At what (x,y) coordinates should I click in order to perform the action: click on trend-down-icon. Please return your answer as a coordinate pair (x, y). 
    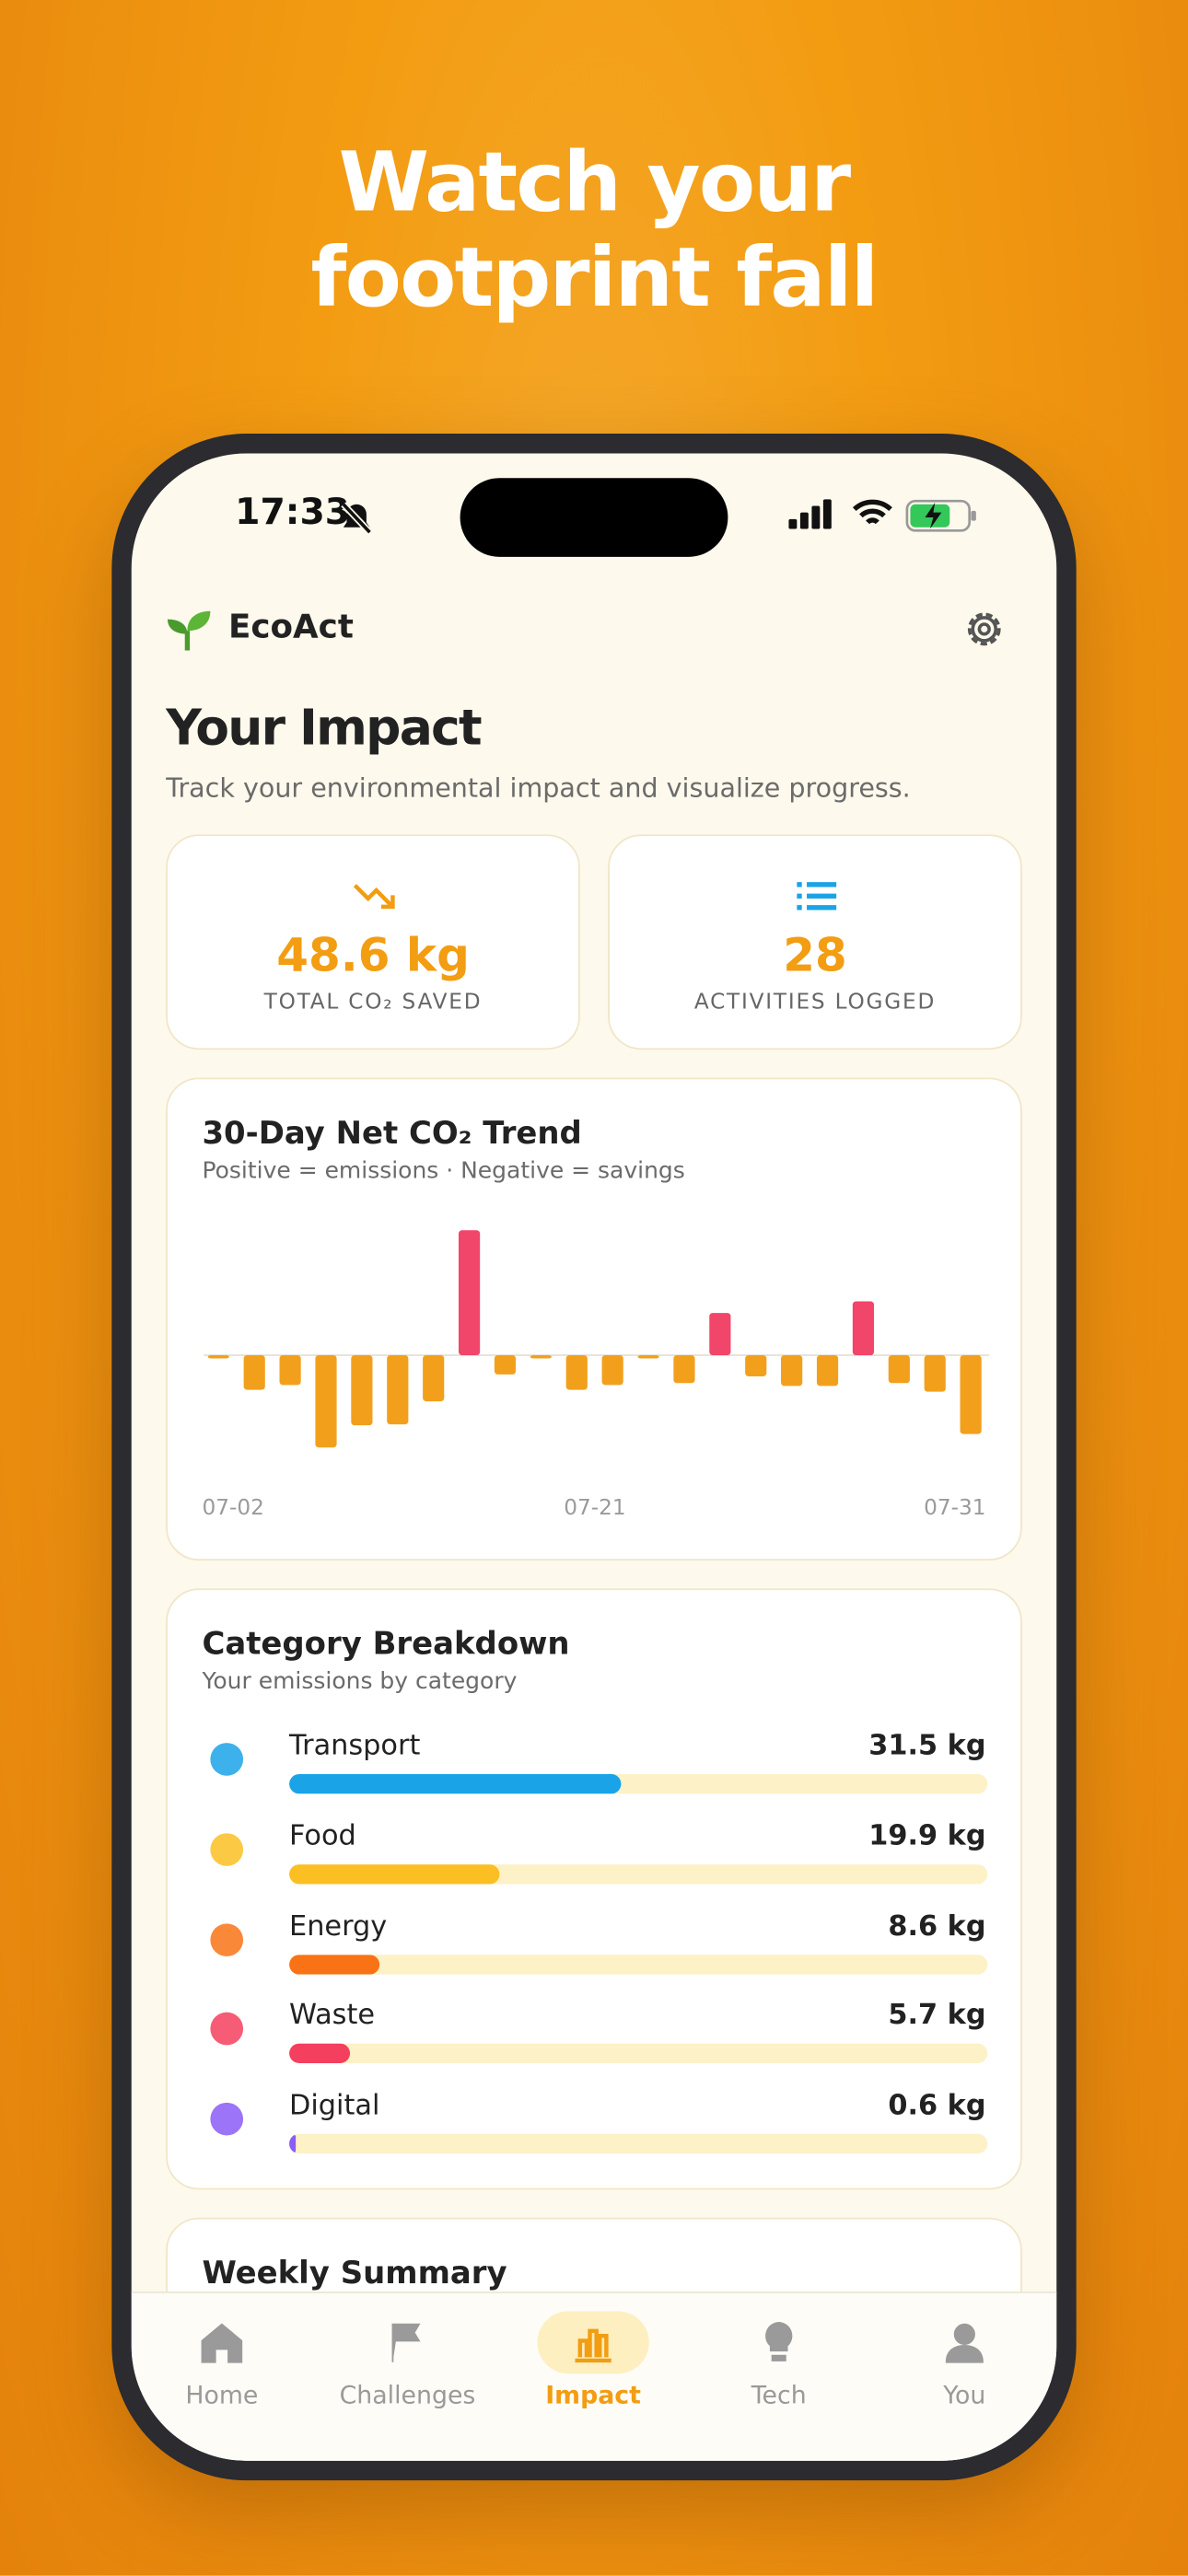
    Looking at the image, I should click on (374, 897).